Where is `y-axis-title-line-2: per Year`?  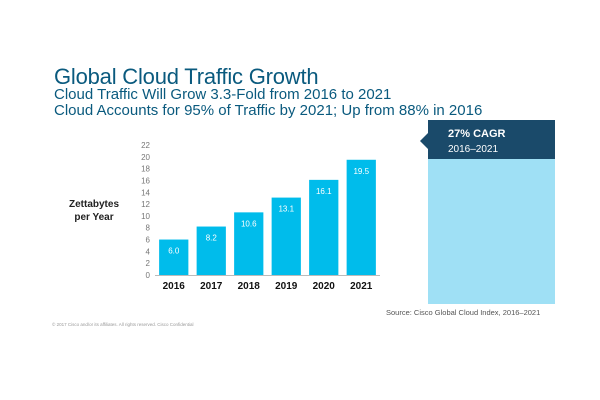 y-axis-title-line-2: per Year is located at coordinates (94, 217).